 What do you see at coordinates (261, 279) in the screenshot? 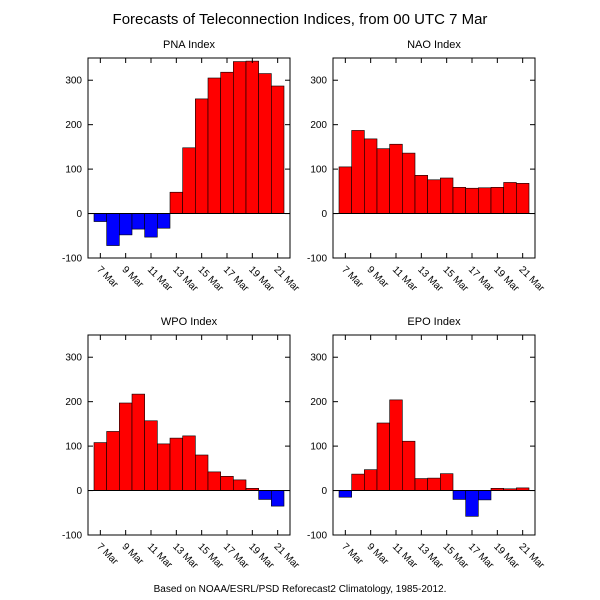
I see `pna-index-xtick-label: 19 Mar` at bounding box center [261, 279].